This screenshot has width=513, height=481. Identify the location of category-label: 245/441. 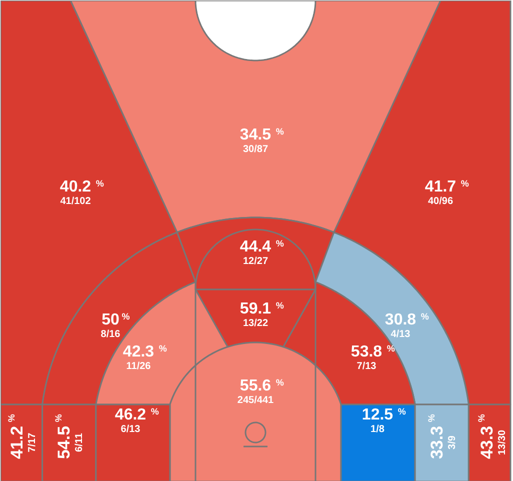
(255, 400).